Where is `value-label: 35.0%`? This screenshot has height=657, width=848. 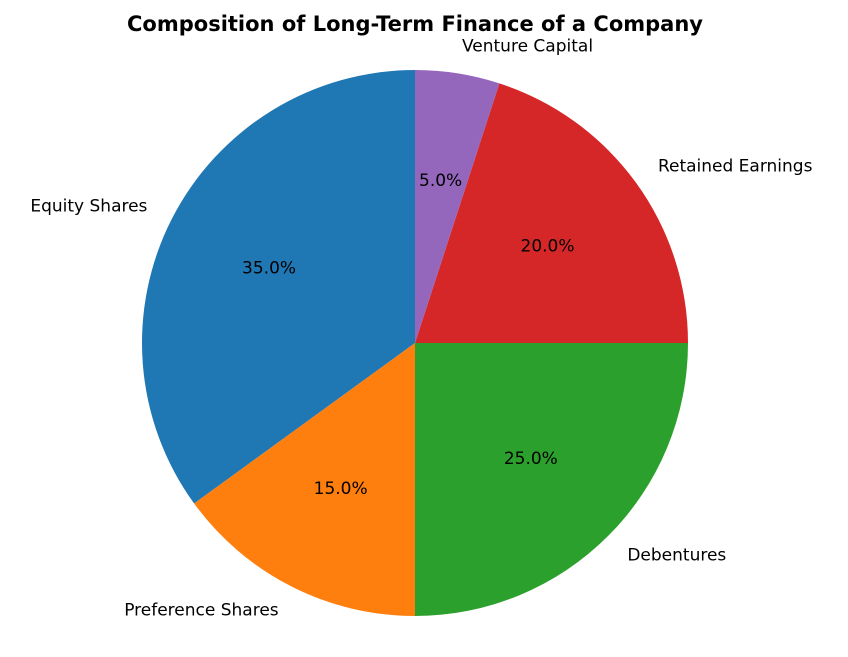 value-label: 35.0% is located at coordinates (269, 269).